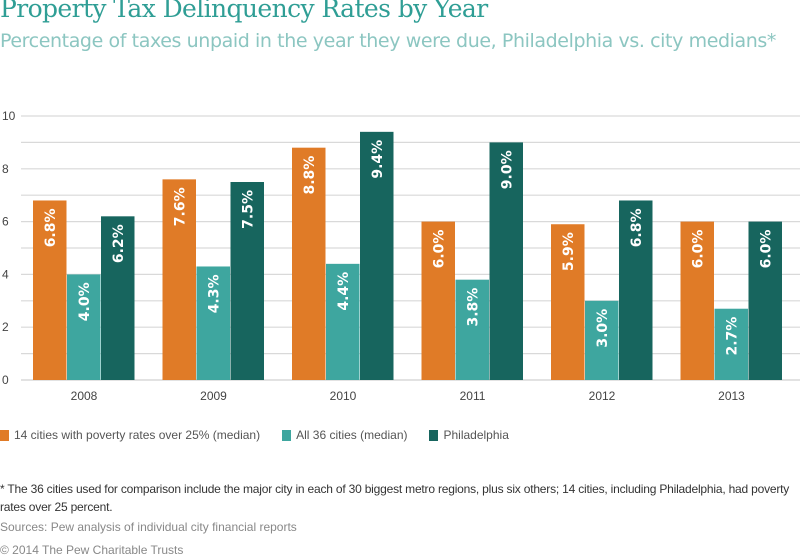 The width and height of the screenshot is (800, 560). What do you see at coordinates (343, 396) in the screenshot?
I see `x-tick-label: 2010` at bounding box center [343, 396].